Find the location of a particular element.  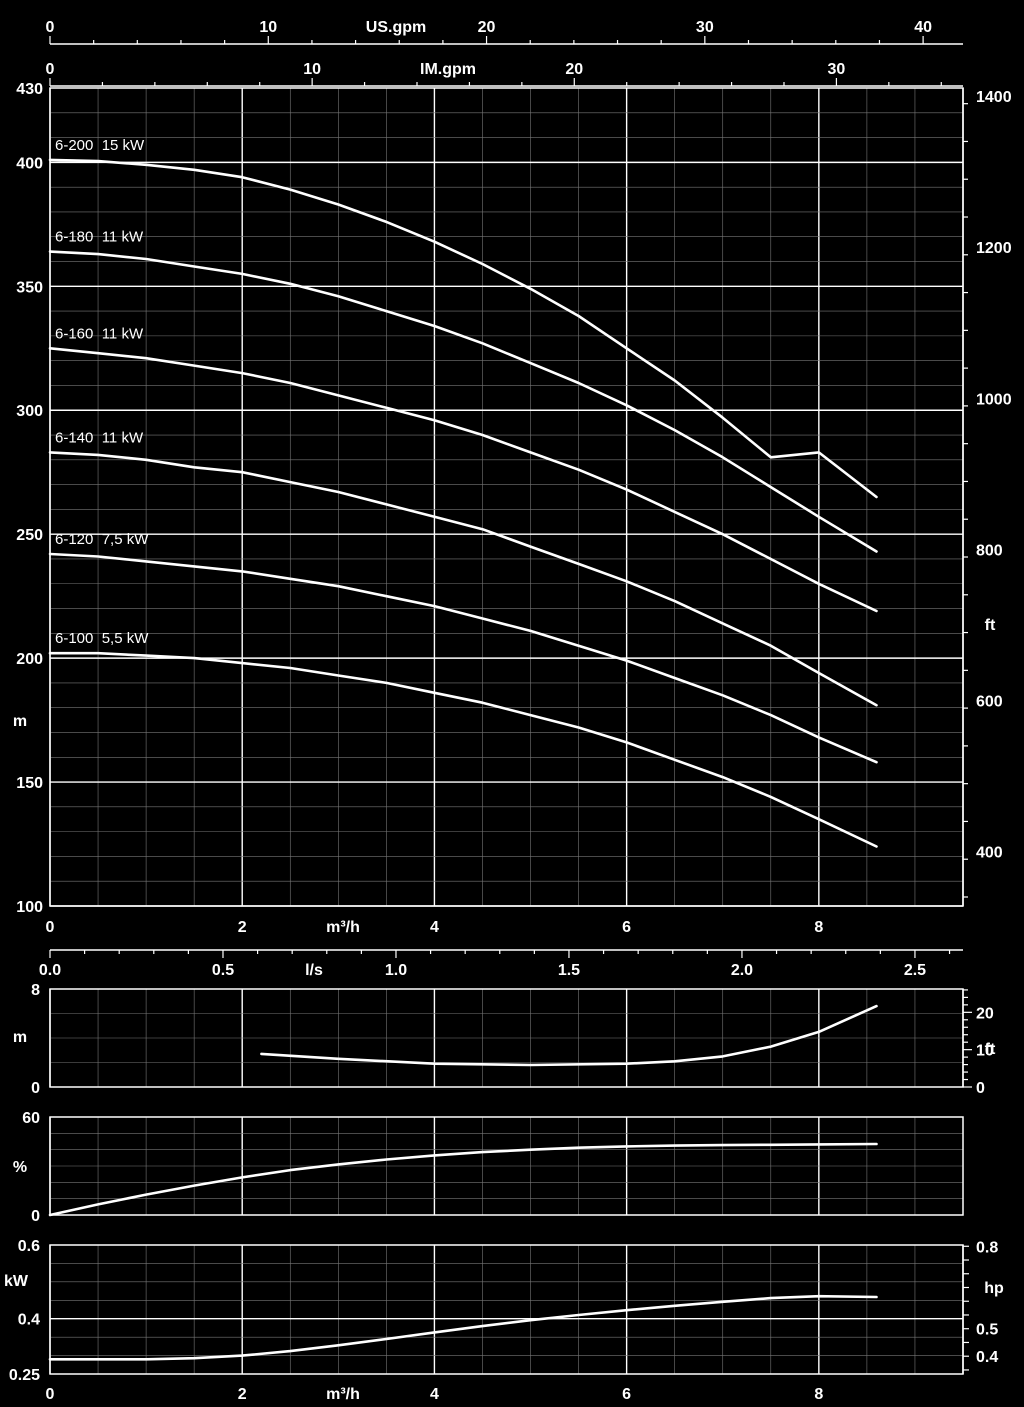

head-x-tick: 4 is located at coordinates (434, 927).